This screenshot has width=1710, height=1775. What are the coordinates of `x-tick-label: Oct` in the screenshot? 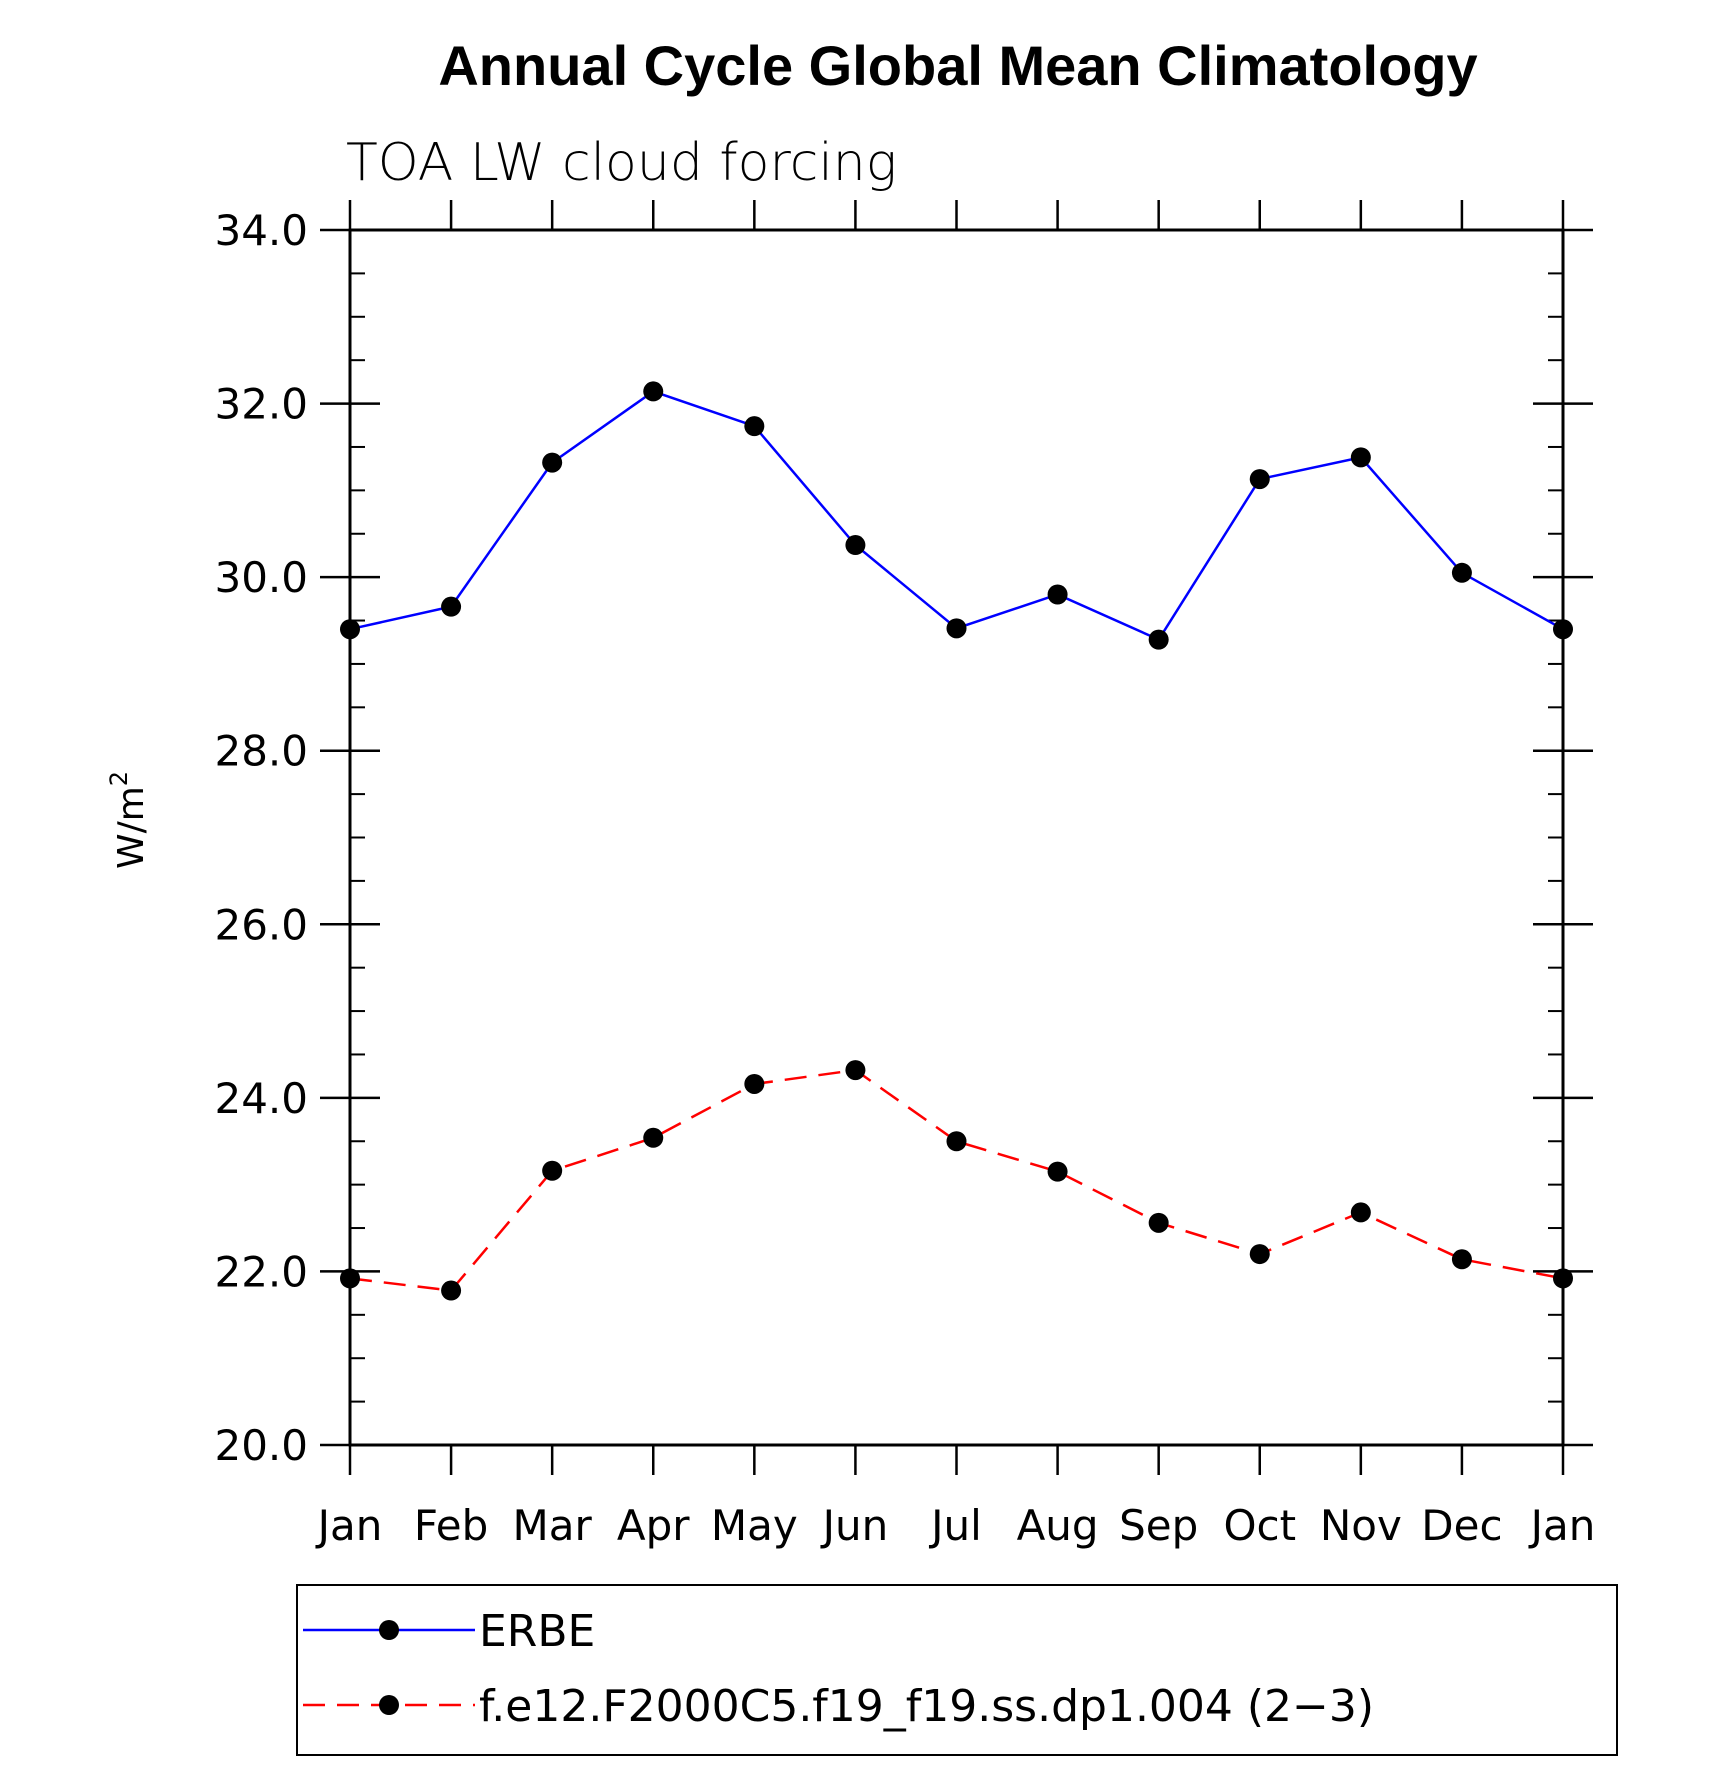 It's located at (1259, 1525).